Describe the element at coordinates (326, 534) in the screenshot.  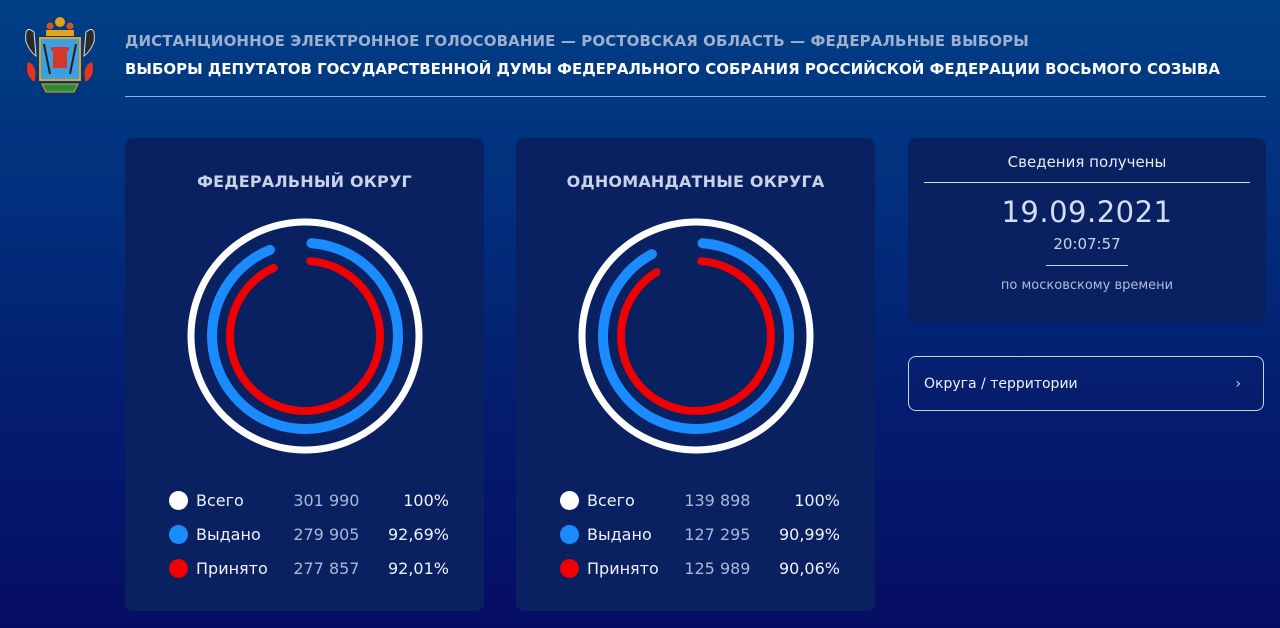
I see `legend-value: 279 905` at that location.